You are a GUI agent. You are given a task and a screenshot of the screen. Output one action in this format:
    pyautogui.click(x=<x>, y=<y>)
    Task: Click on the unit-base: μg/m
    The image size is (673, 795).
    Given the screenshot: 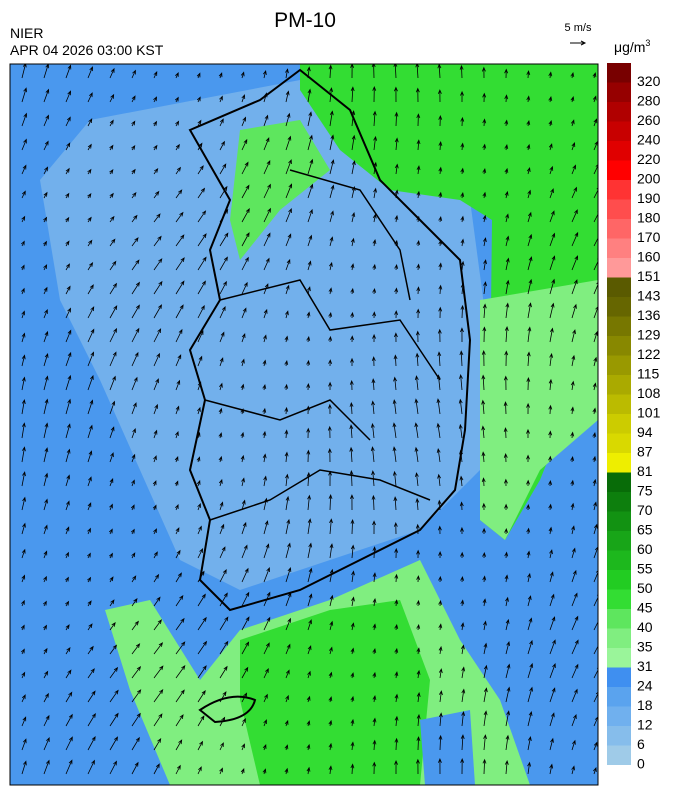 What is the action you would take?
    pyautogui.click(x=629, y=47)
    